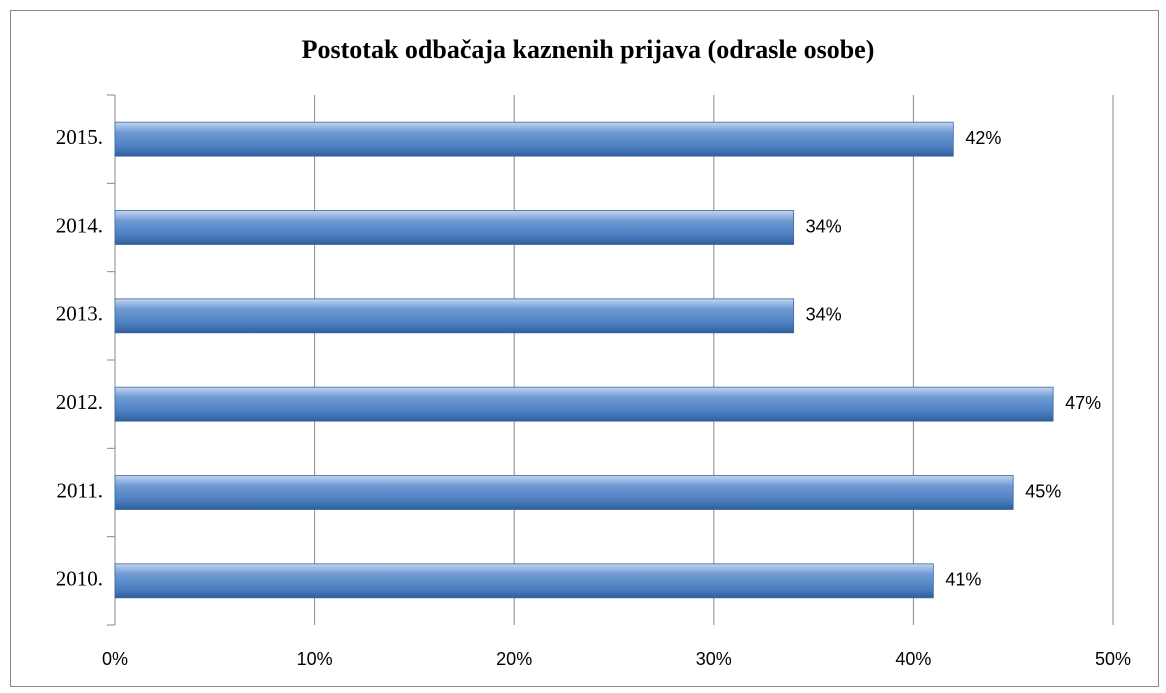 This screenshot has width=1166, height=693. What do you see at coordinates (983, 138) in the screenshot?
I see `value-label: 42%` at bounding box center [983, 138].